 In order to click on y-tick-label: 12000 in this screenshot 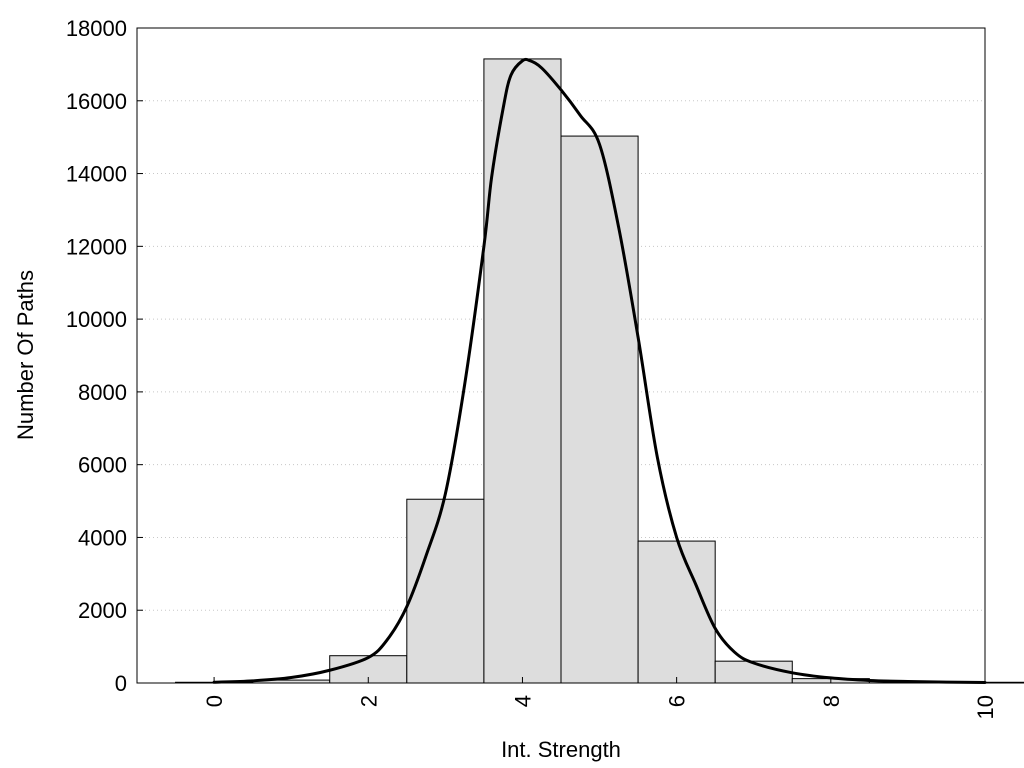, I will do `click(96, 246)`.